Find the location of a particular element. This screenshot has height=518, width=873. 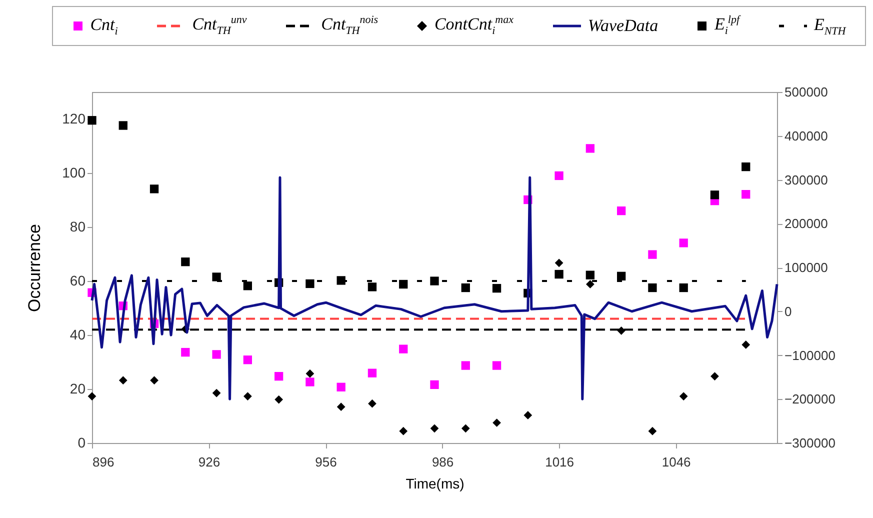

y2-tick-label: 200000 is located at coordinates (806, 224).